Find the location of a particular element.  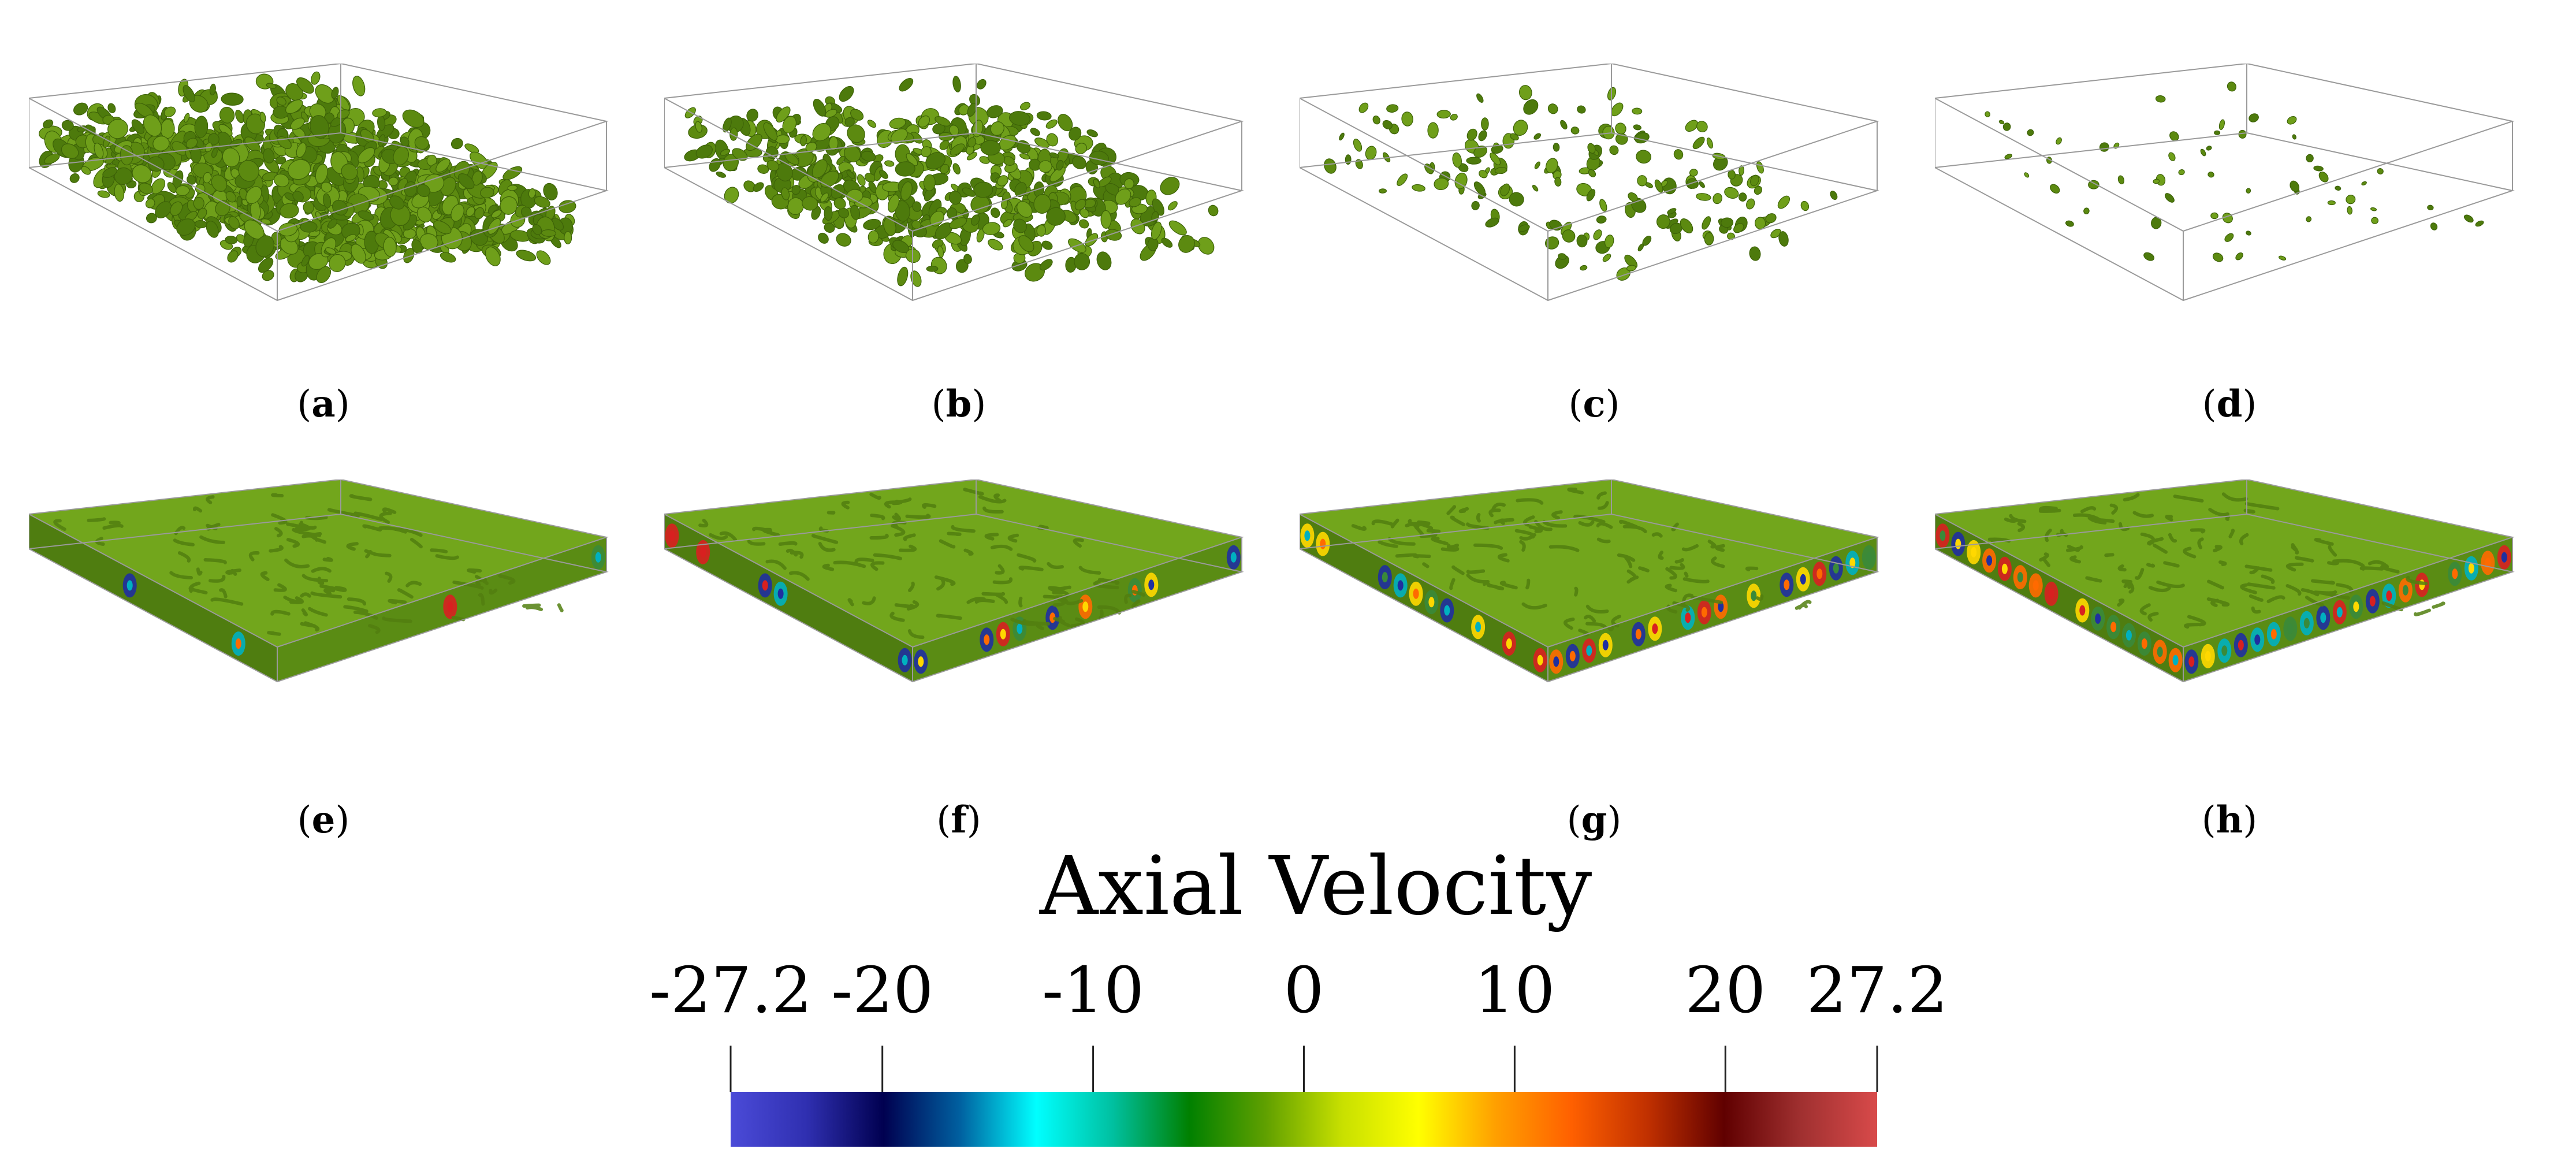

colorbar-tick-label: 27.2 is located at coordinates (1877, 990).